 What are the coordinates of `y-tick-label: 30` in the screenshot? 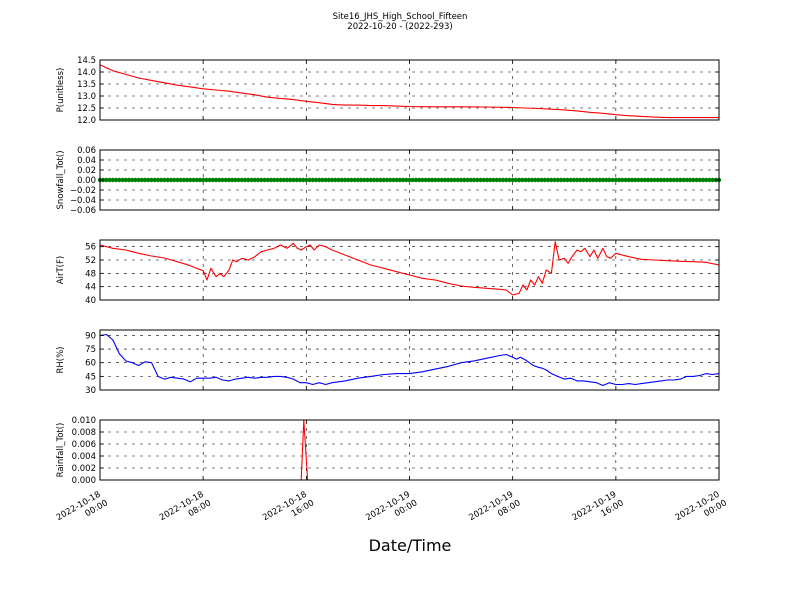 It's located at (90, 391).